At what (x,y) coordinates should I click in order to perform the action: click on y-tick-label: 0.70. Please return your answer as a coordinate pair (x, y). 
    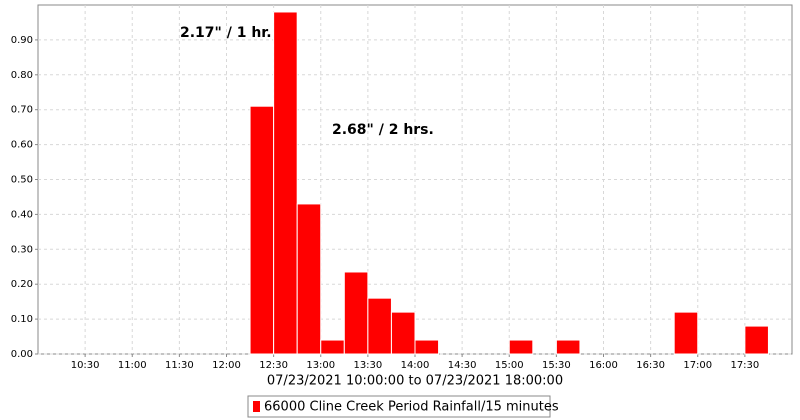
    Looking at the image, I should click on (22, 110).